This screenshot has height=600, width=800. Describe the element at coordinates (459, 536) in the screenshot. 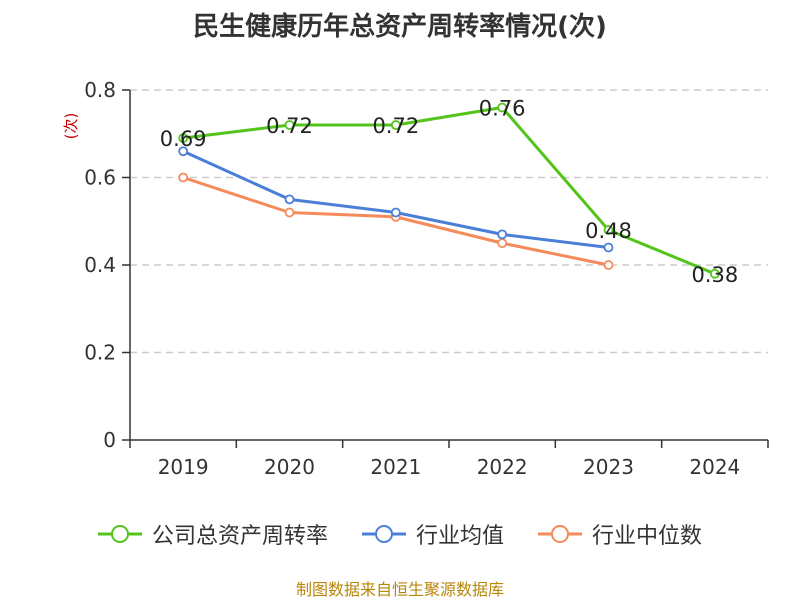

I see `legend-label-industry-average: 行业均值` at that location.